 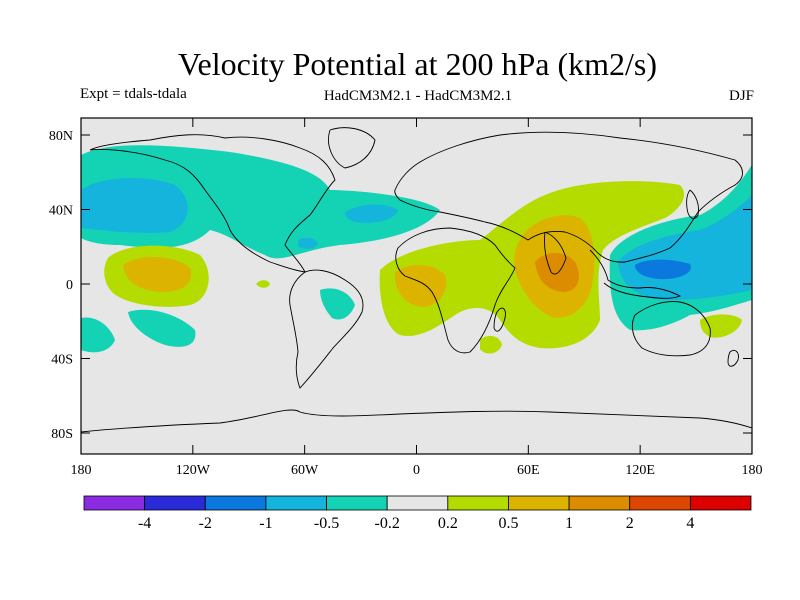 What do you see at coordinates (416, 470) in the screenshot?
I see `lon-tick-label: 0` at bounding box center [416, 470].